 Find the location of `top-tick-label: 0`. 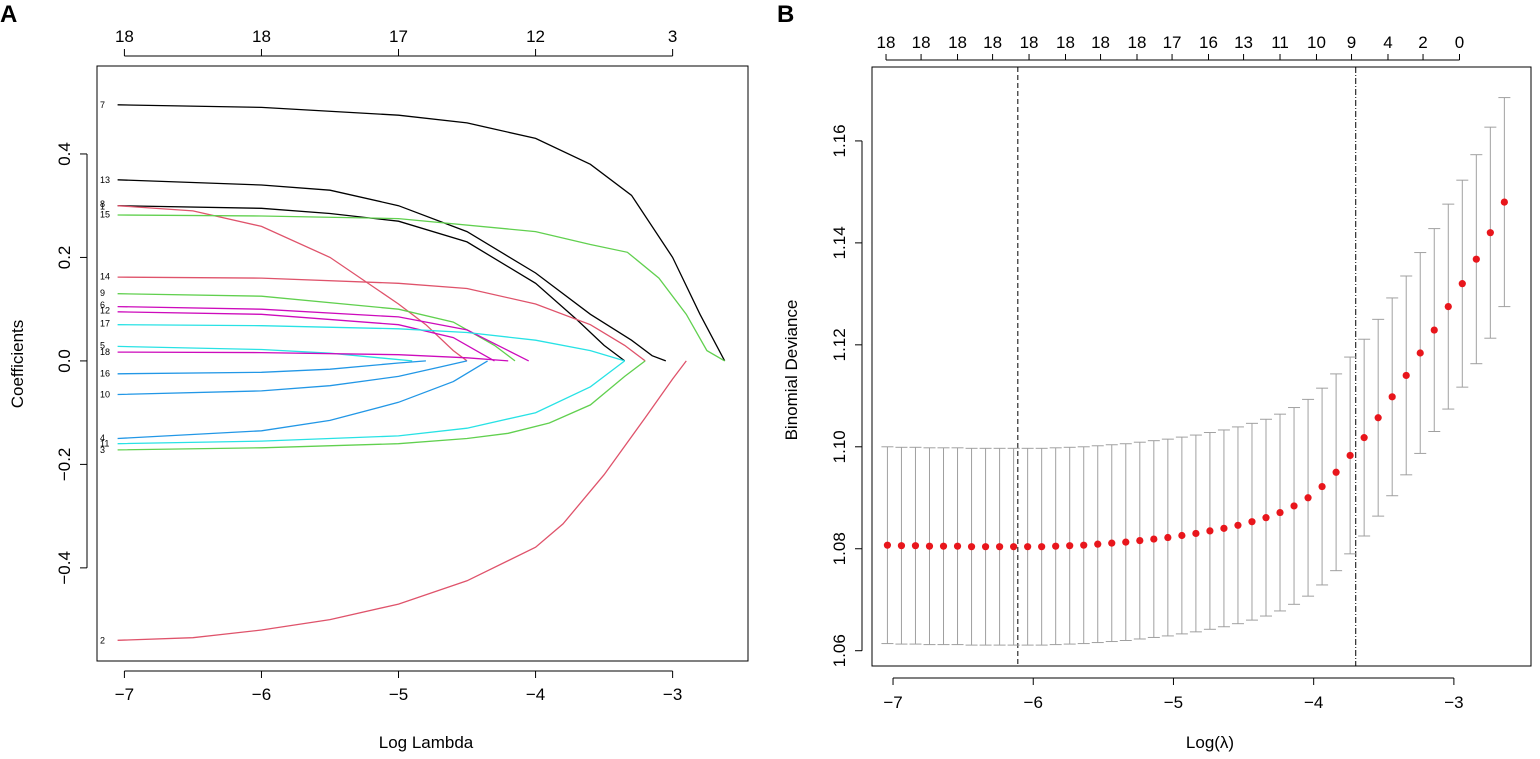

top-tick-label: 0 is located at coordinates (1459, 42).